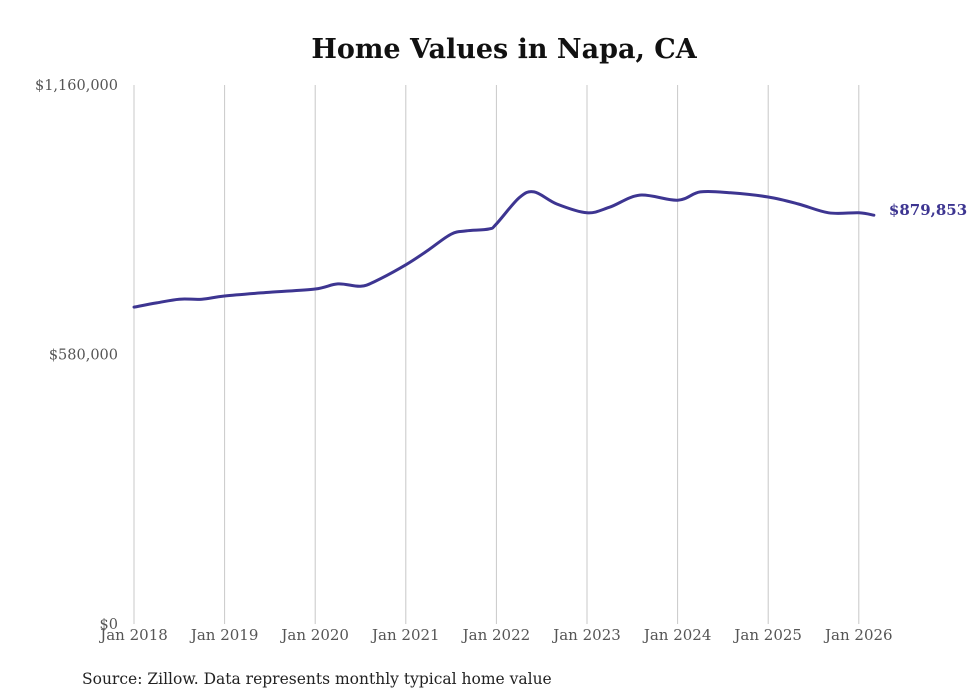  Describe the element at coordinates (109, 625) in the screenshot. I see `y-tick-label: $0` at that location.